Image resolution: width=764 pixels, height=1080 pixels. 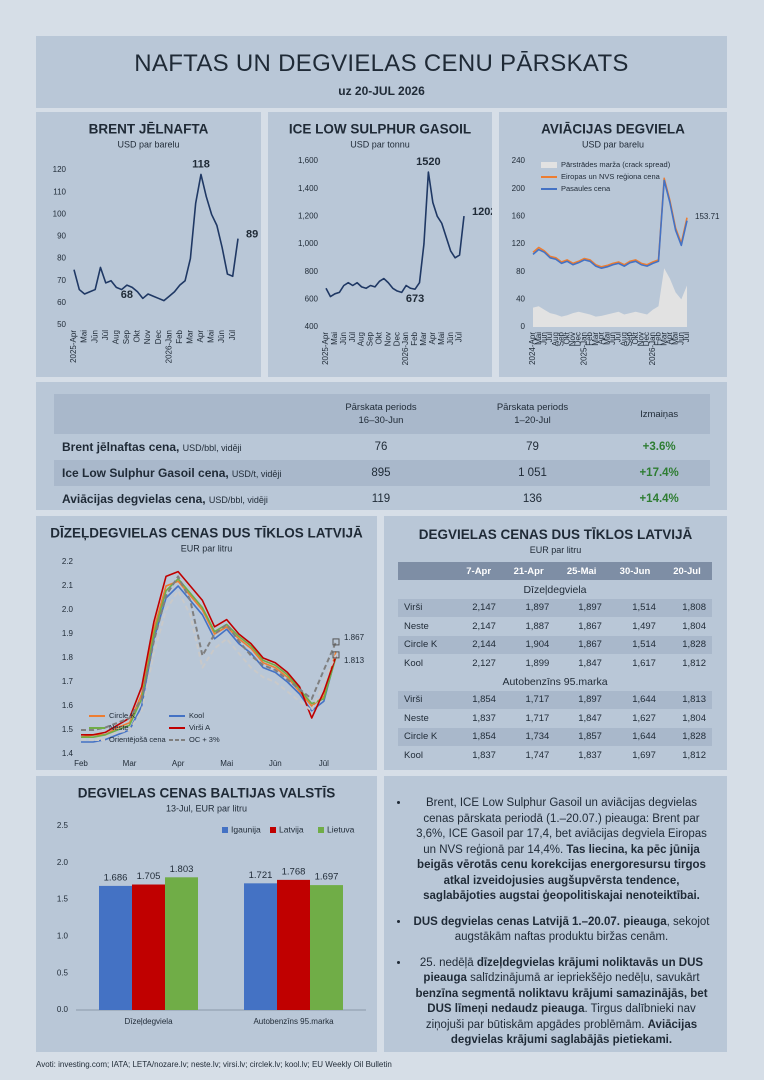 I want to click on row: Kool 2,127 1,899 1,847 1,617 1,812, so click(x=555, y=663).